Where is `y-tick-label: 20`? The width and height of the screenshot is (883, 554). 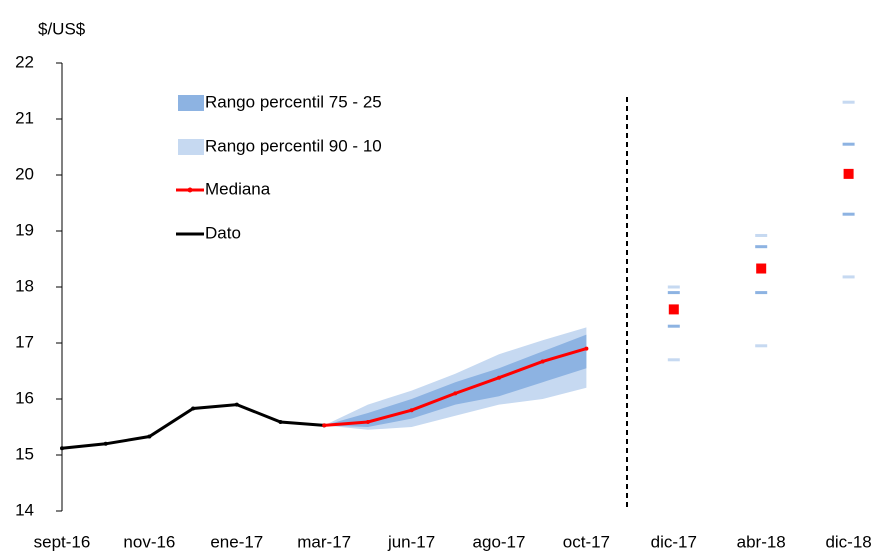
y-tick-label: 20 is located at coordinates (24, 173).